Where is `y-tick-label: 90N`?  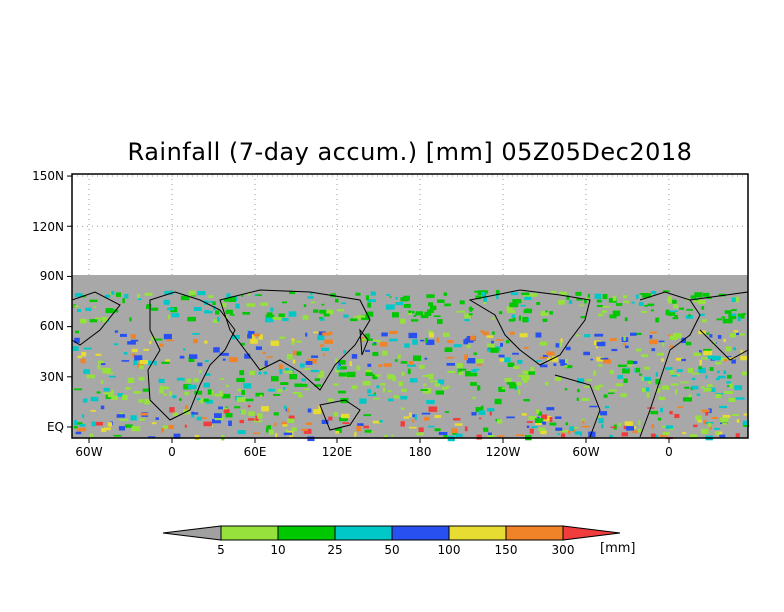 y-tick-label: 90N is located at coordinates (51, 276).